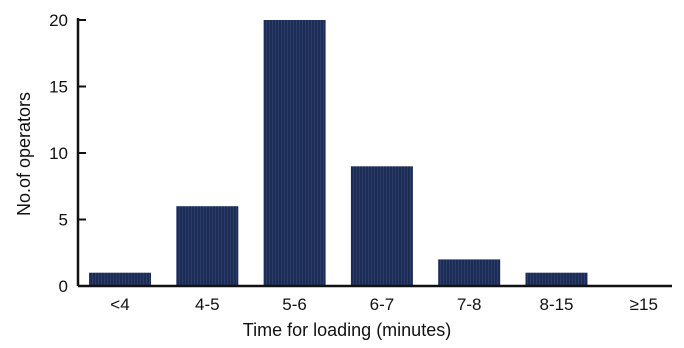  Describe the element at coordinates (294, 304) in the screenshot. I see `x-tick-label: 5-6` at that location.